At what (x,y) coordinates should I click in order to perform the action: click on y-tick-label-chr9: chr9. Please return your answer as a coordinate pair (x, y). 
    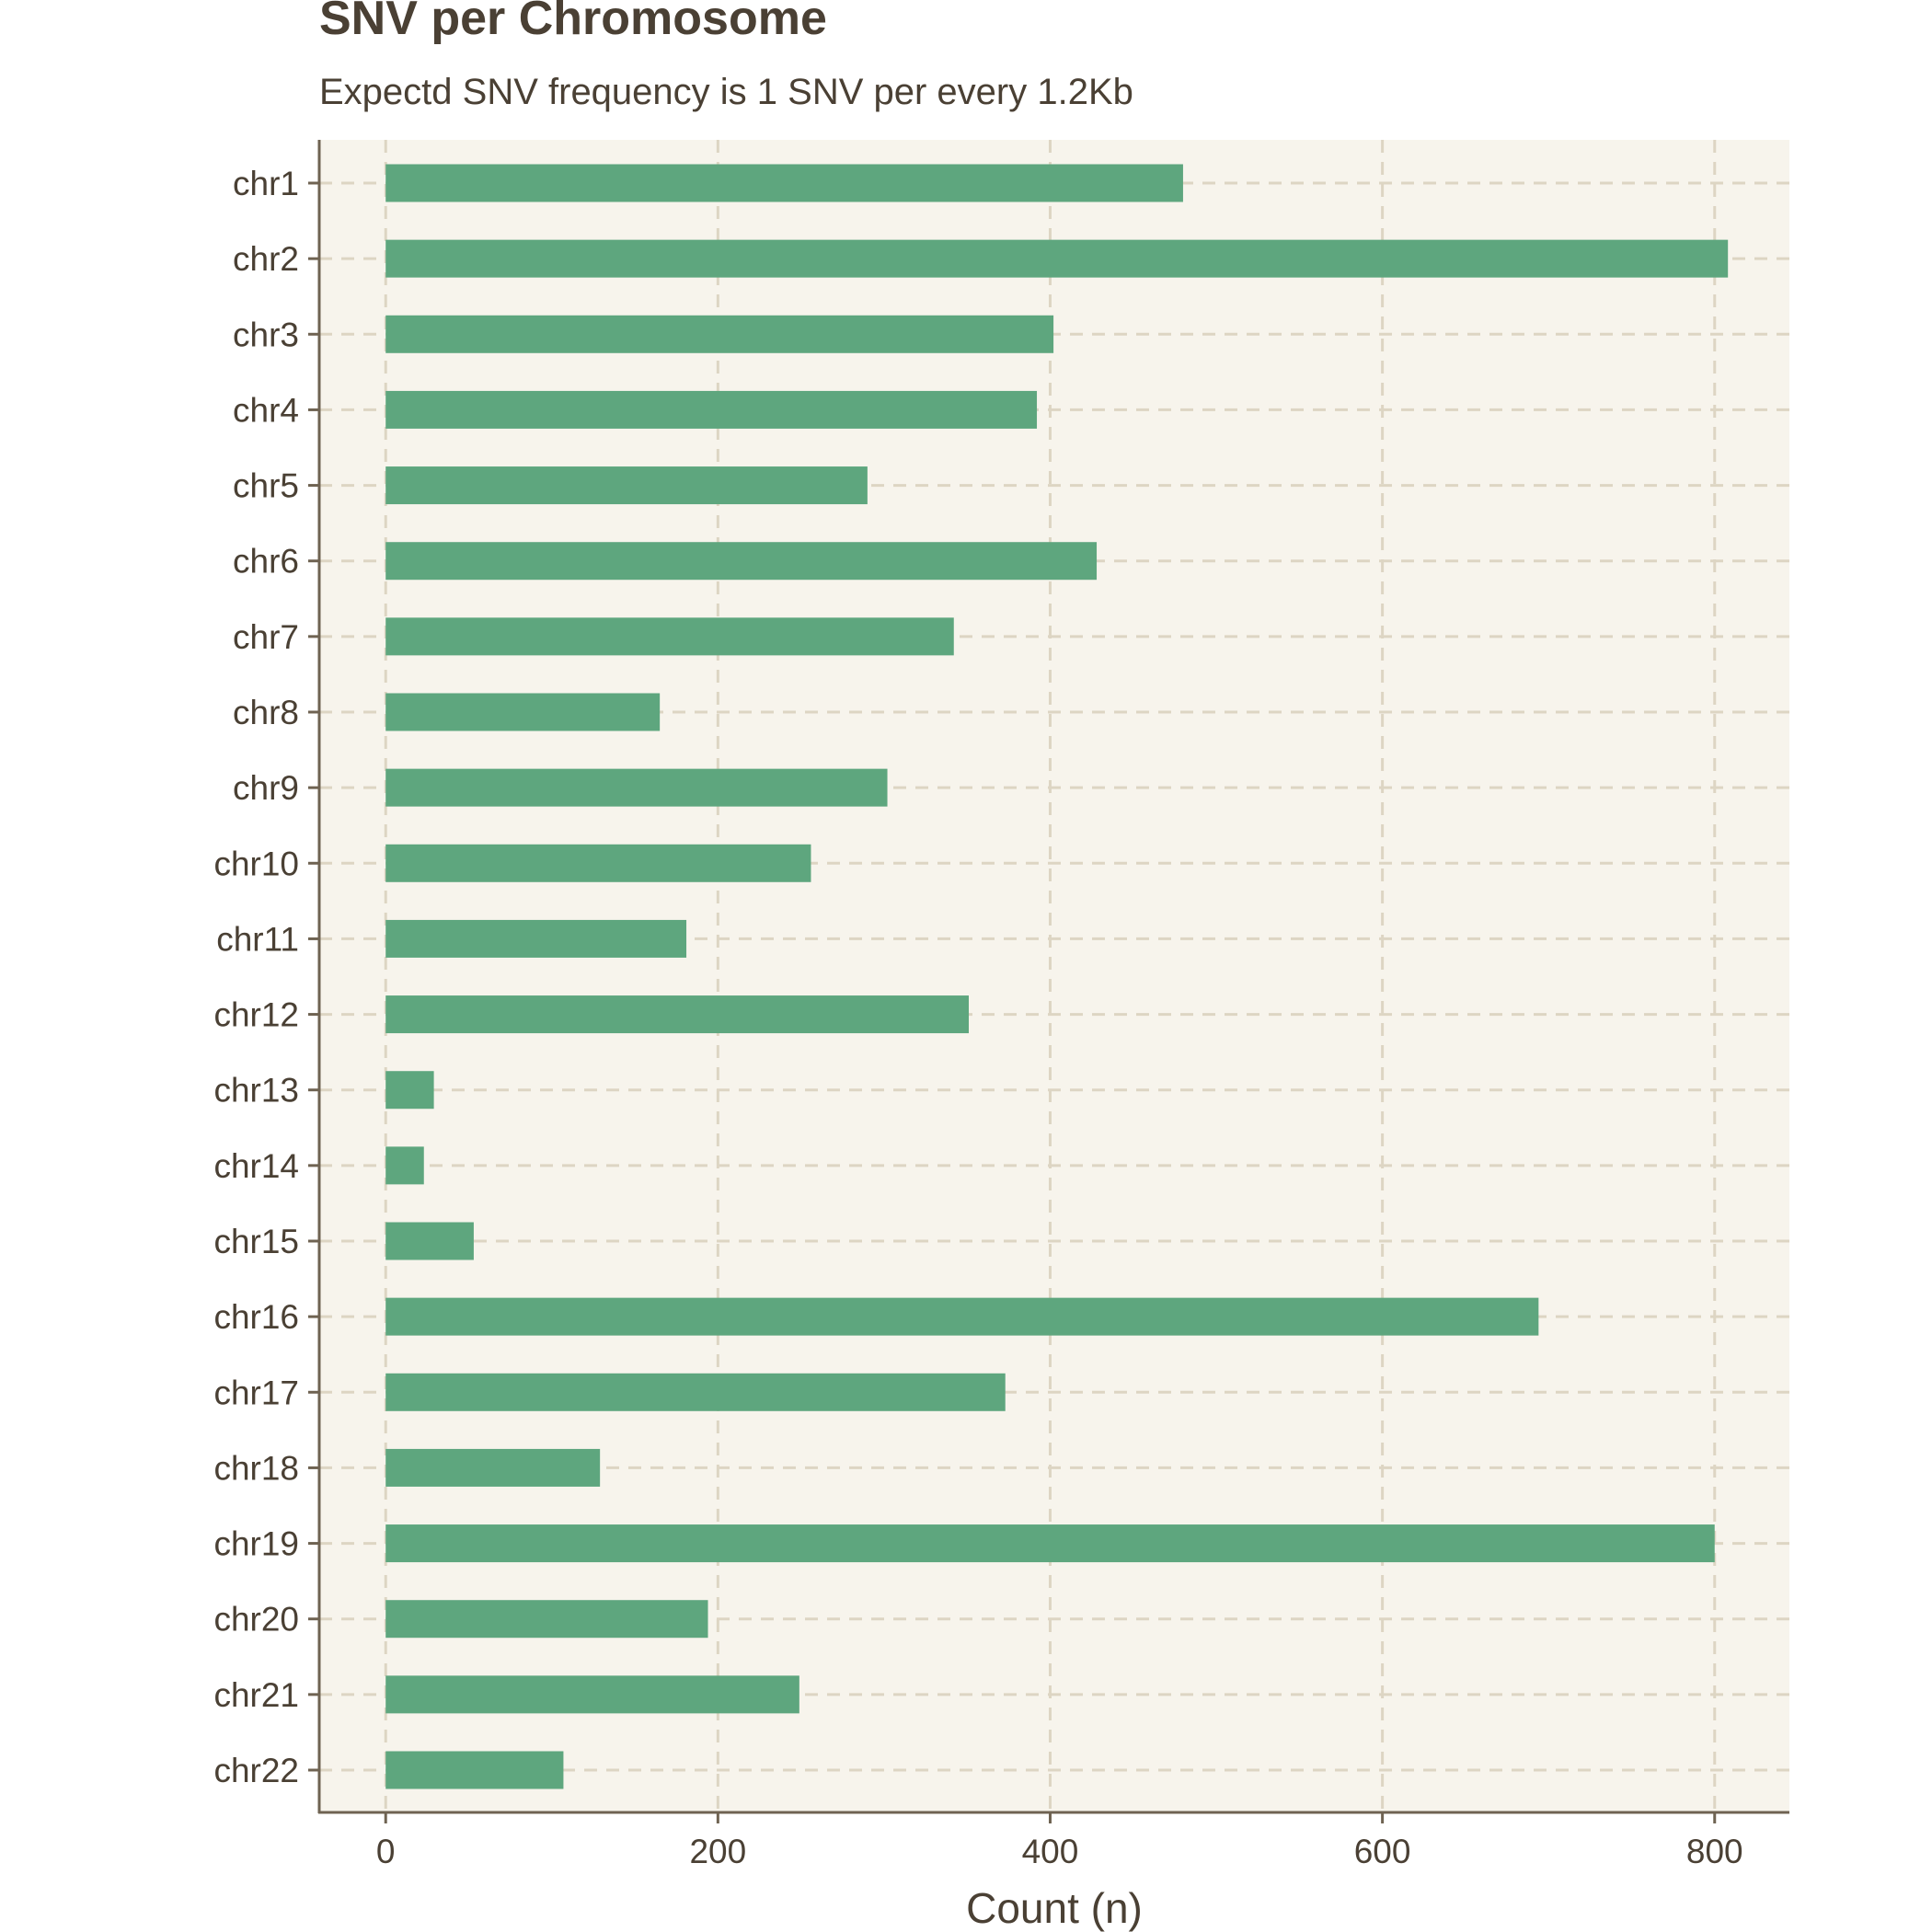
    Looking at the image, I should click on (266, 788).